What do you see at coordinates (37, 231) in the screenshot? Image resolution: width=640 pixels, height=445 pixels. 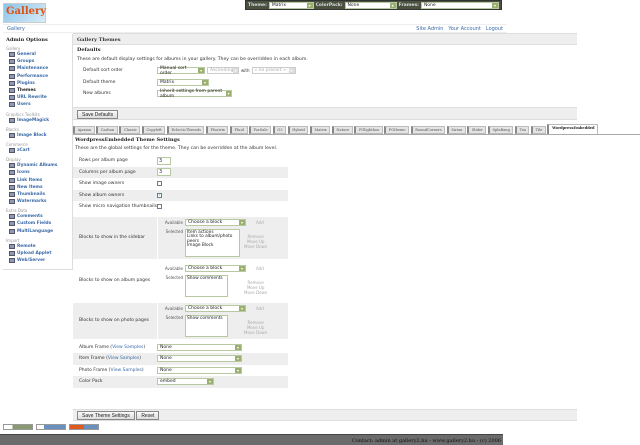 I see `sidebar-item-multilanguage: MultiLanguage` at bounding box center [37, 231].